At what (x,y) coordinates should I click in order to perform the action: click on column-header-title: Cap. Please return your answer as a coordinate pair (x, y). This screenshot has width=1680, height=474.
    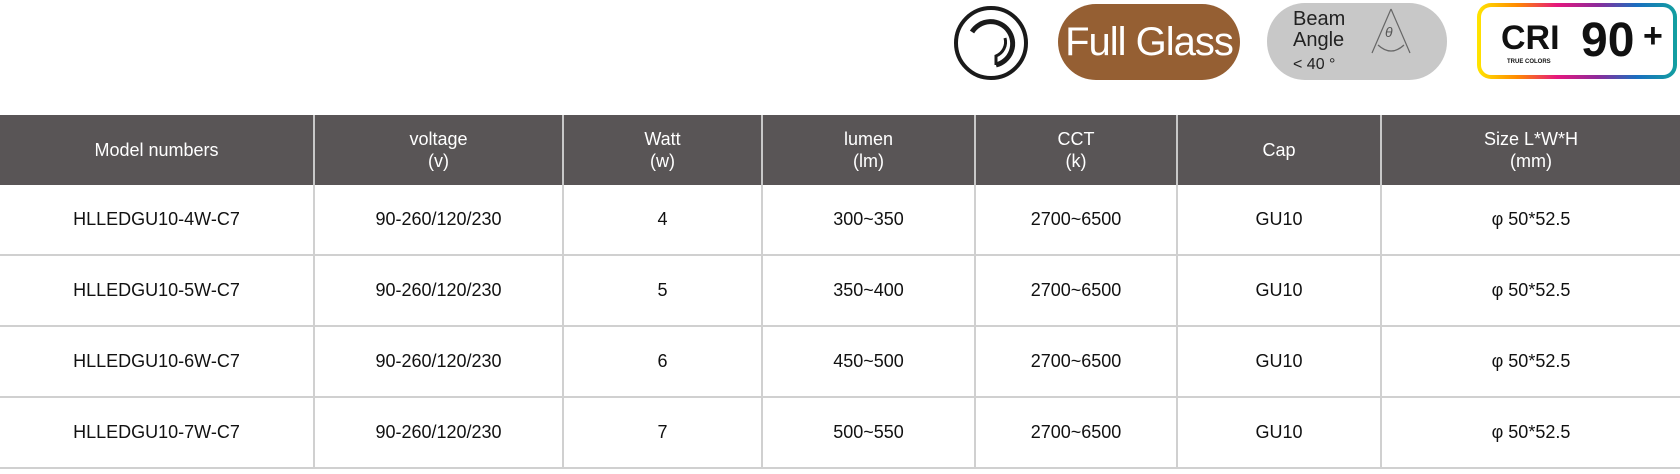
    Looking at the image, I should click on (1279, 150).